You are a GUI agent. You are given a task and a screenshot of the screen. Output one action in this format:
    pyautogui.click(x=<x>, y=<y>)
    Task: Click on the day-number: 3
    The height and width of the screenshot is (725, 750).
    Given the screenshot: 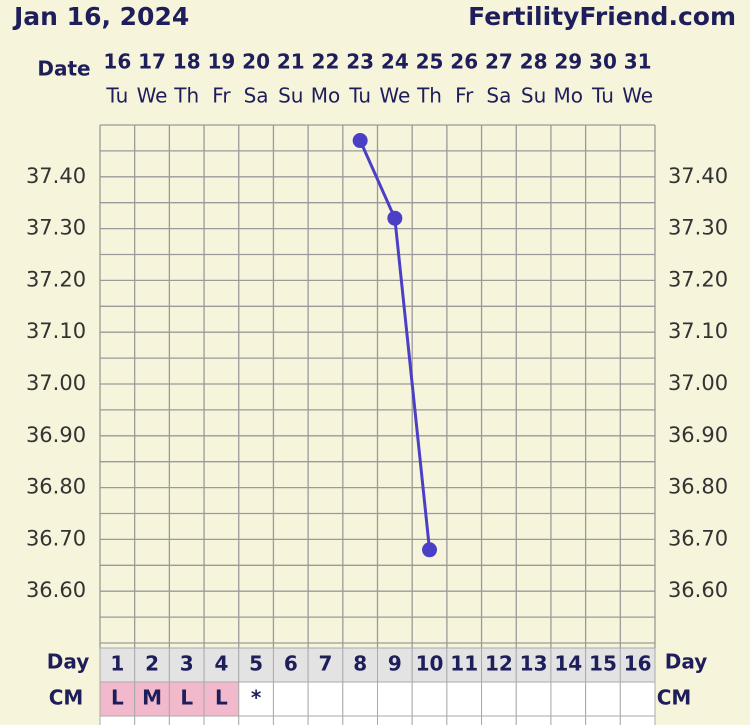 What is the action you would take?
    pyautogui.click(x=187, y=664)
    